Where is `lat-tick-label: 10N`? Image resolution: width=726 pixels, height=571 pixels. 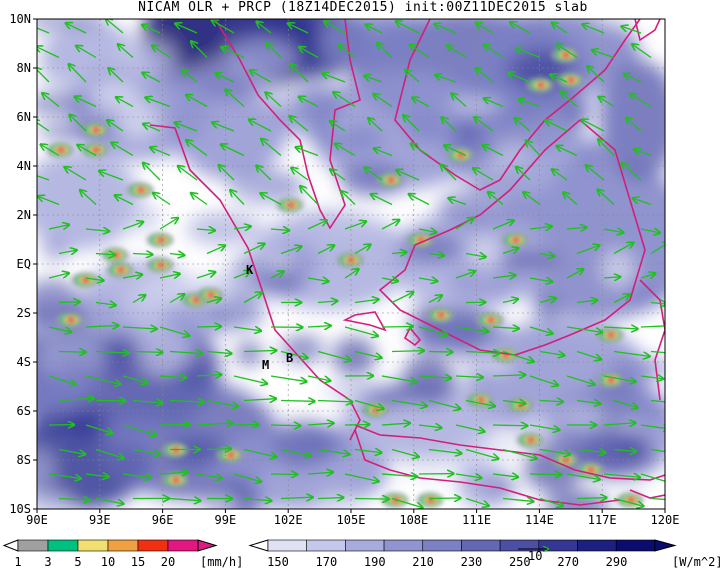 lat-tick-label: 10N is located at coordinates (20, 19).